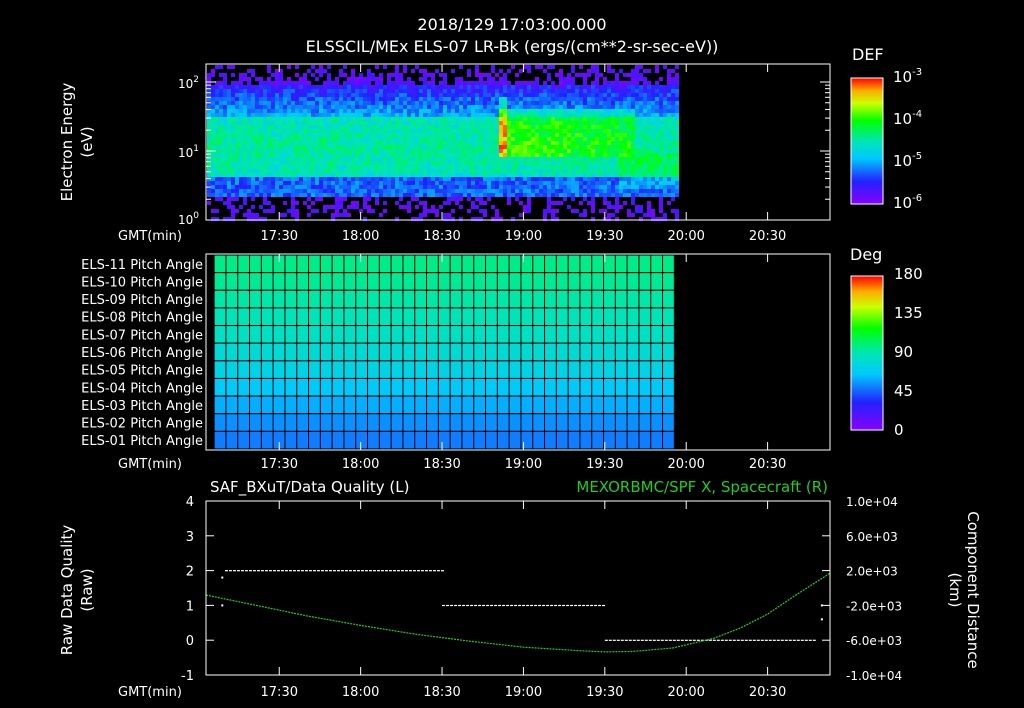 This screenshot has height=708, width=1024. I want to click on energy-ytick-label-0: 100, so click(188, 219).